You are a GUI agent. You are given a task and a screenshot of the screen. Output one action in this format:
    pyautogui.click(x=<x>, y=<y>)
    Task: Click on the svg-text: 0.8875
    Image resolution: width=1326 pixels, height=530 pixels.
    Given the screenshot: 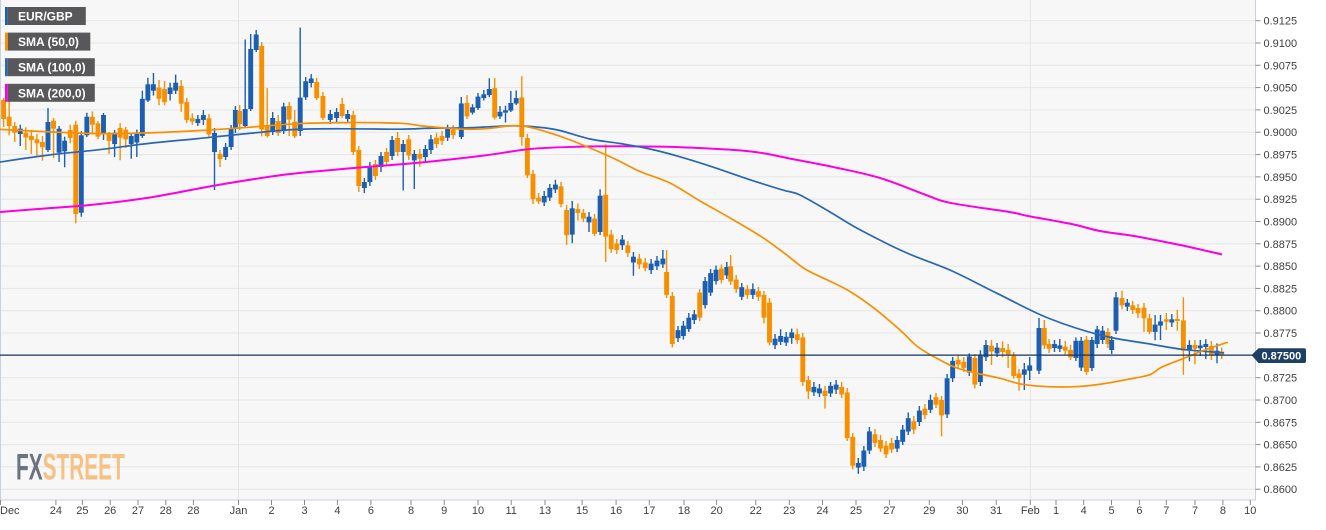 What is the action you would take?
    pyautogui.click(x=1281, y=245)
    